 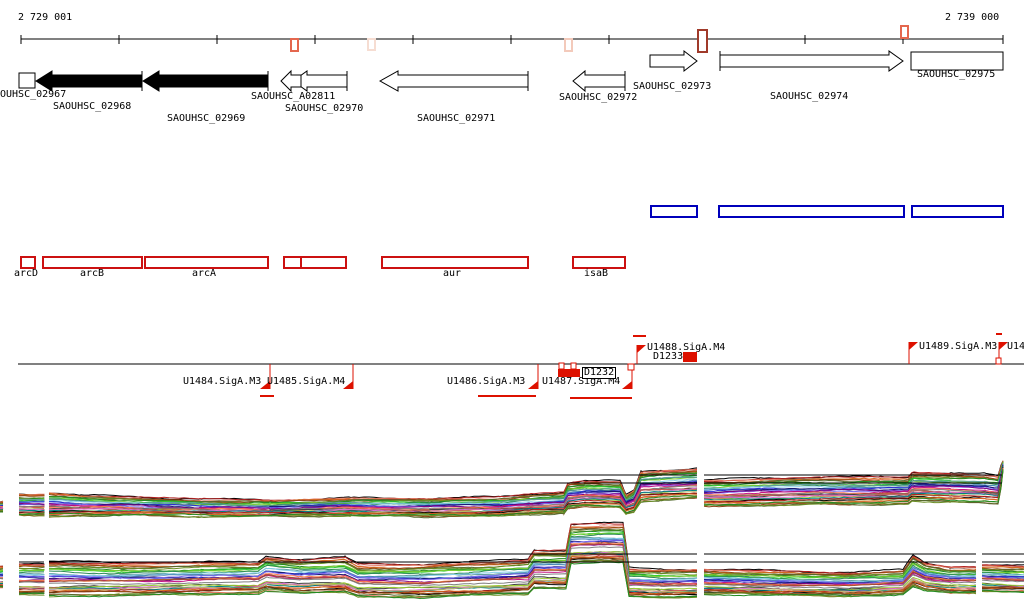 What do you see at coordinates (1003, 346) in the screenshot?
I see `tss-u14-flag-icon` at bounding box center [1003, 346].